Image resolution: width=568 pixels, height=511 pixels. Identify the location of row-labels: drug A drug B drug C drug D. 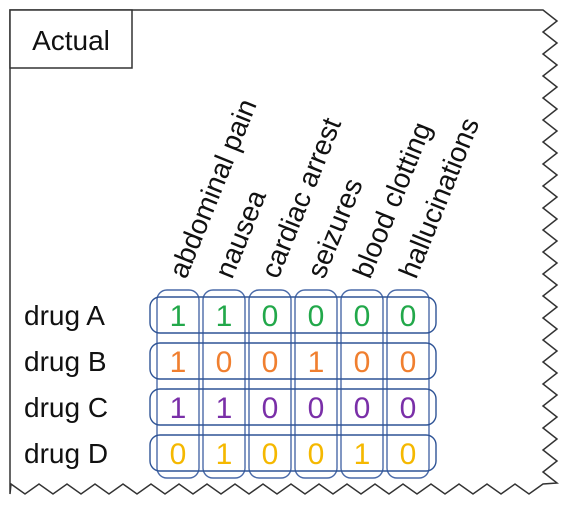
(66, 384).